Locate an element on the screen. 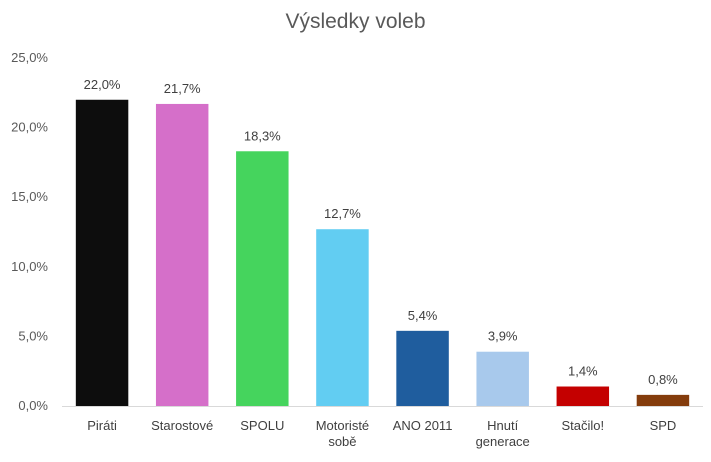  y-tick-label: 5,0% is located at coordinates (33, 335).